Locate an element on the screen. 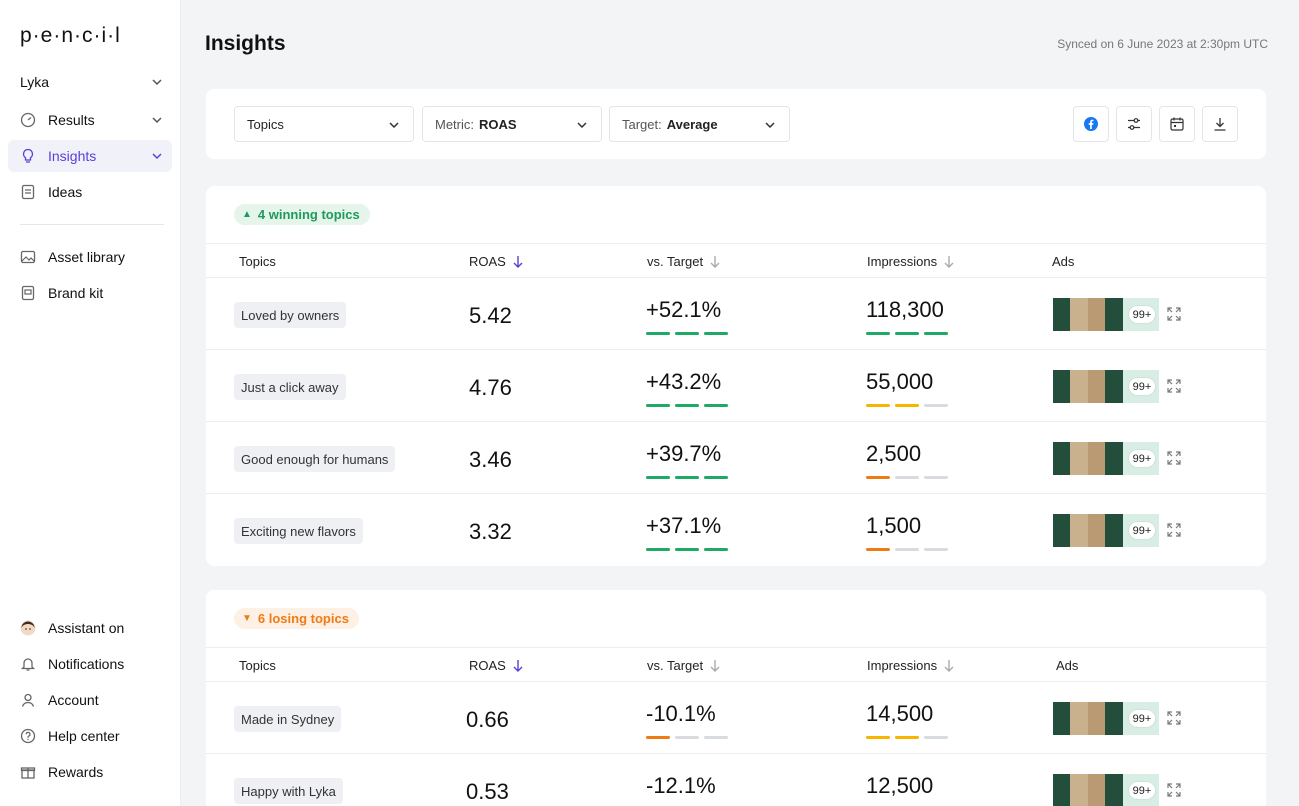 This screenshot has width=1299, height=806. facebook-platform-button is located at coordinates (1091, 124).